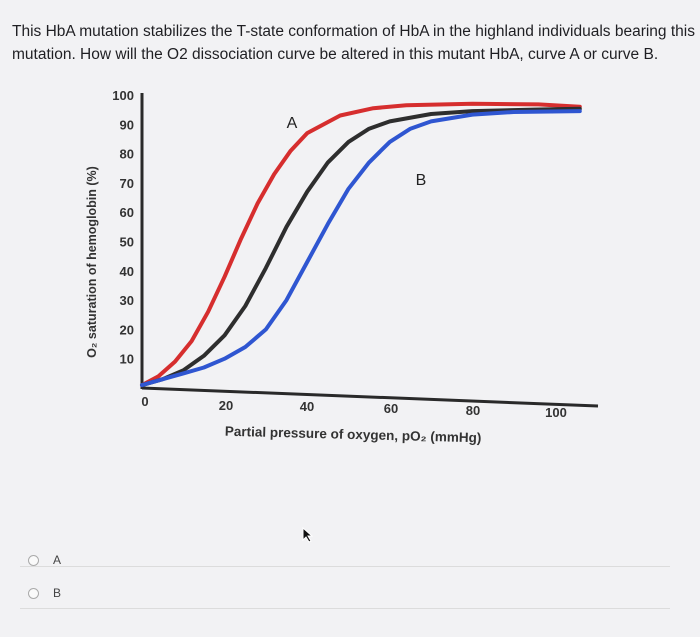 This screenshot has height=637, width=700. I want to click on x-tick-label-100: 100, so click(556, 412).